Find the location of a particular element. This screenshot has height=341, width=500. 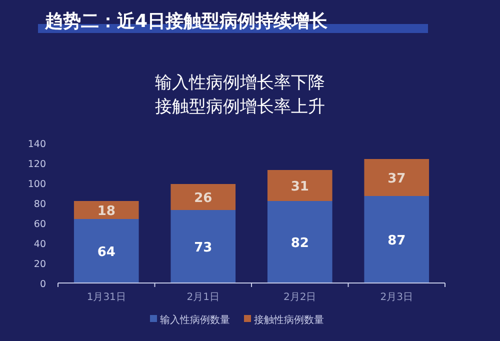

data-label: 64 is located at coordinates (106, 252).